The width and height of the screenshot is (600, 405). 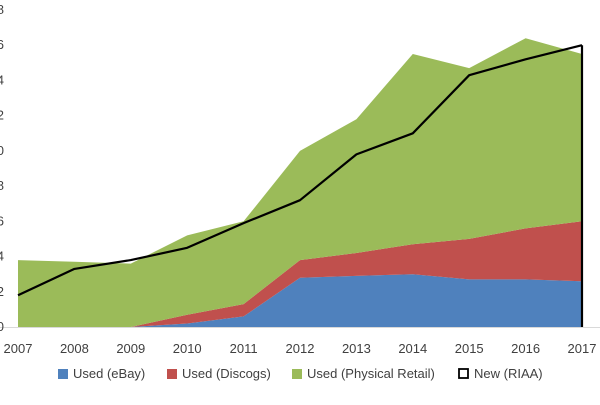 What do you see at coordinates (2, 291) in the screenshot?
I see `y-tick-label: 2` at bounding box center [2, 291].